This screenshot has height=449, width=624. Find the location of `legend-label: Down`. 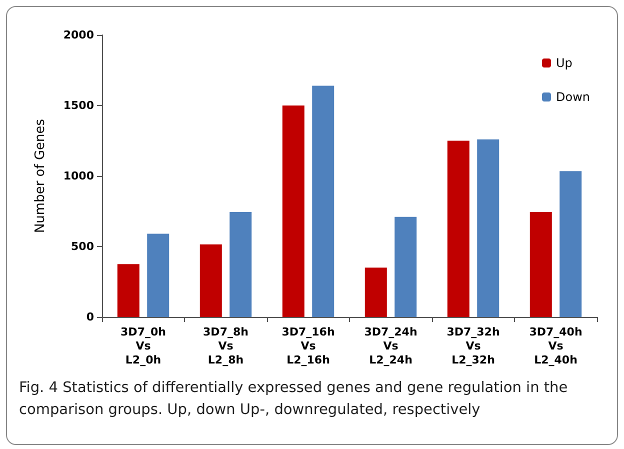

legend-label: Down is located at coordinates (573, 97).